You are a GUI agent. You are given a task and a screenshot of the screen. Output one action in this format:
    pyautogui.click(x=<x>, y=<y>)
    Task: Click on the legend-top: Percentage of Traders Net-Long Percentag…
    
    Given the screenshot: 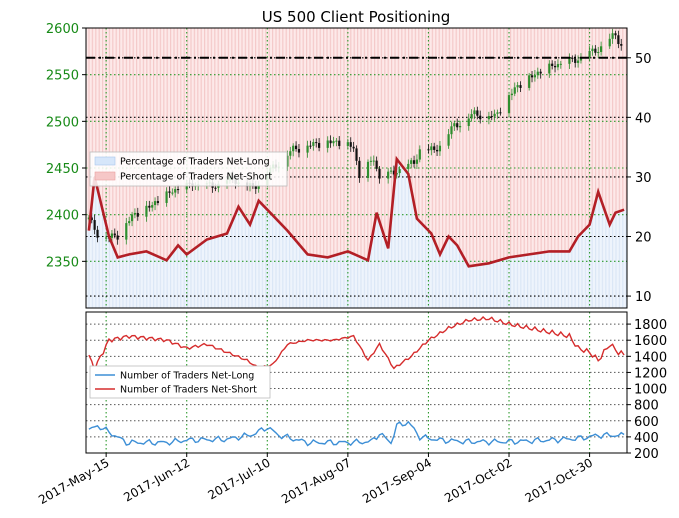 What is the action you would take?
    pyautogui.click(x=188, y=169)
    